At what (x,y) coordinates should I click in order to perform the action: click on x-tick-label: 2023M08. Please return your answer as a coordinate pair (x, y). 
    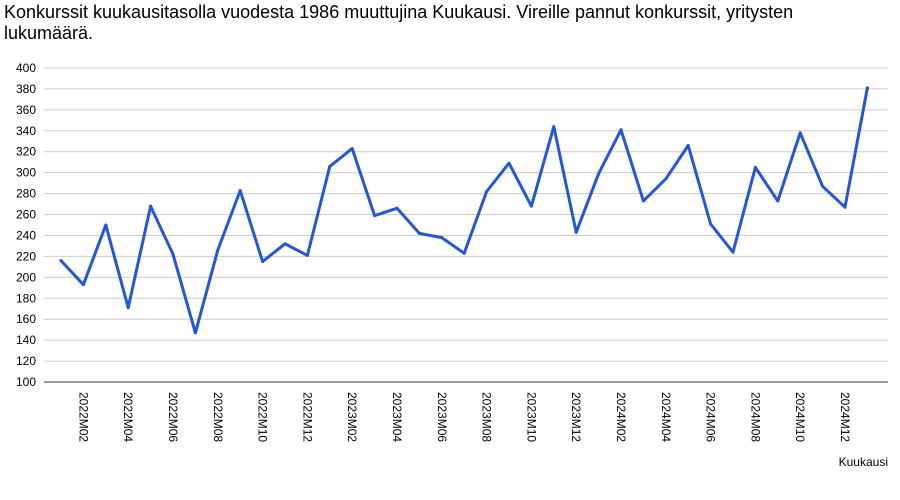
    Looking at the image, I should click on (487, 417).